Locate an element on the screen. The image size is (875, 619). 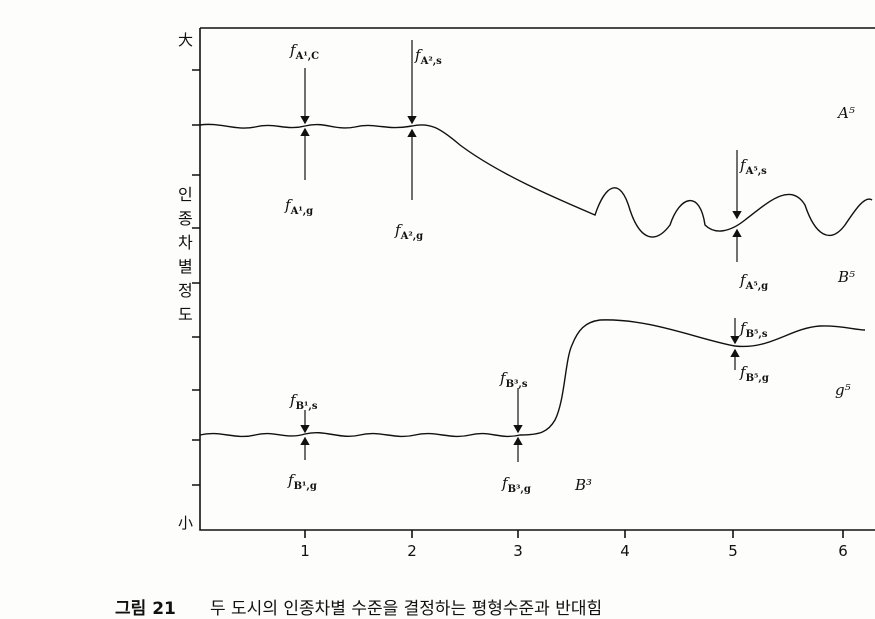
force-label: fB¹,g is located at coordinates (302, 481).